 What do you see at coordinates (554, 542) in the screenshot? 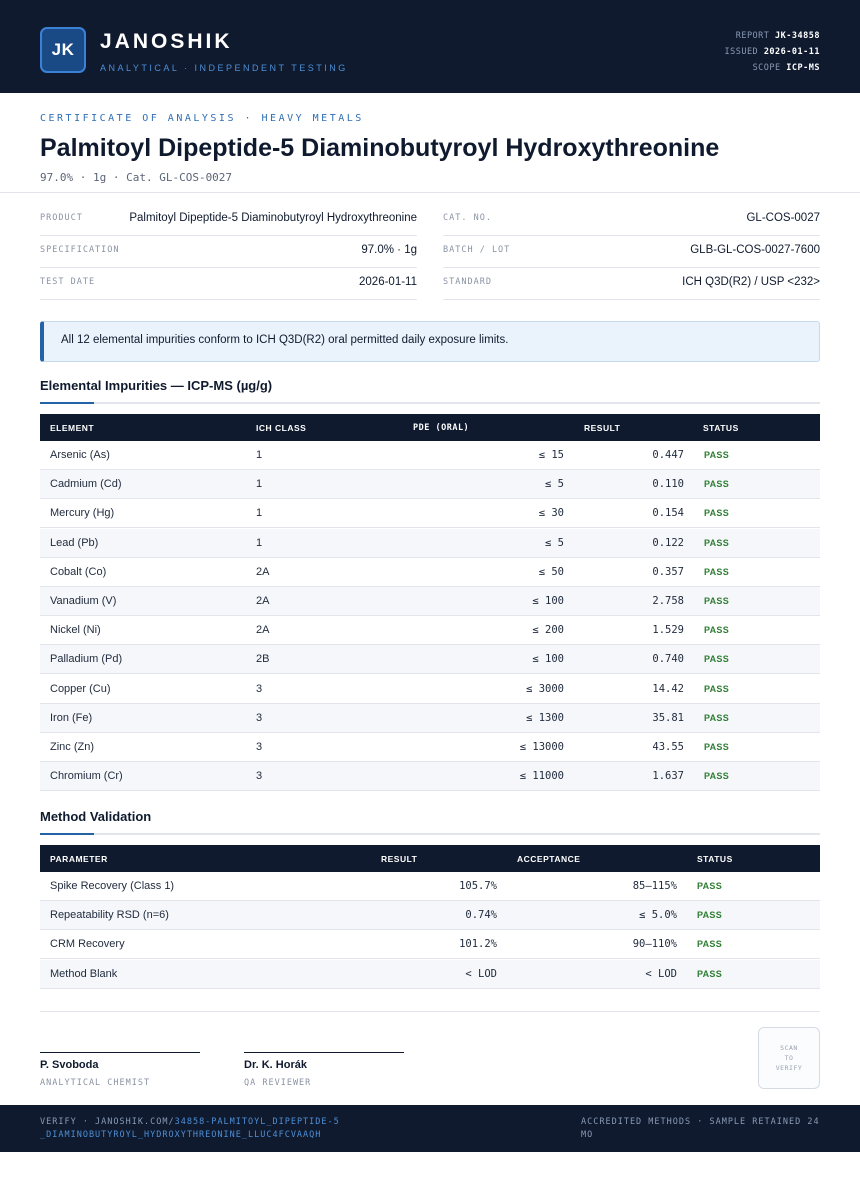
I see `pde-limit: ≤ 5` at bounding box center [554, 542].